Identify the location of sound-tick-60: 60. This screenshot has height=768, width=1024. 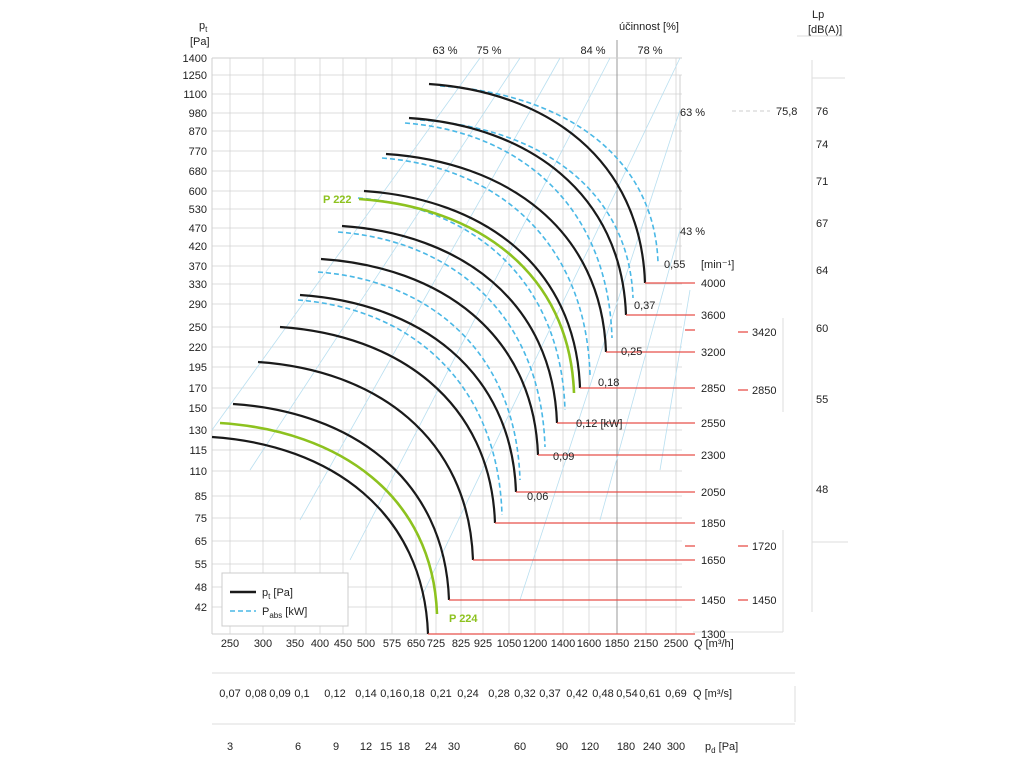
(822, 329).